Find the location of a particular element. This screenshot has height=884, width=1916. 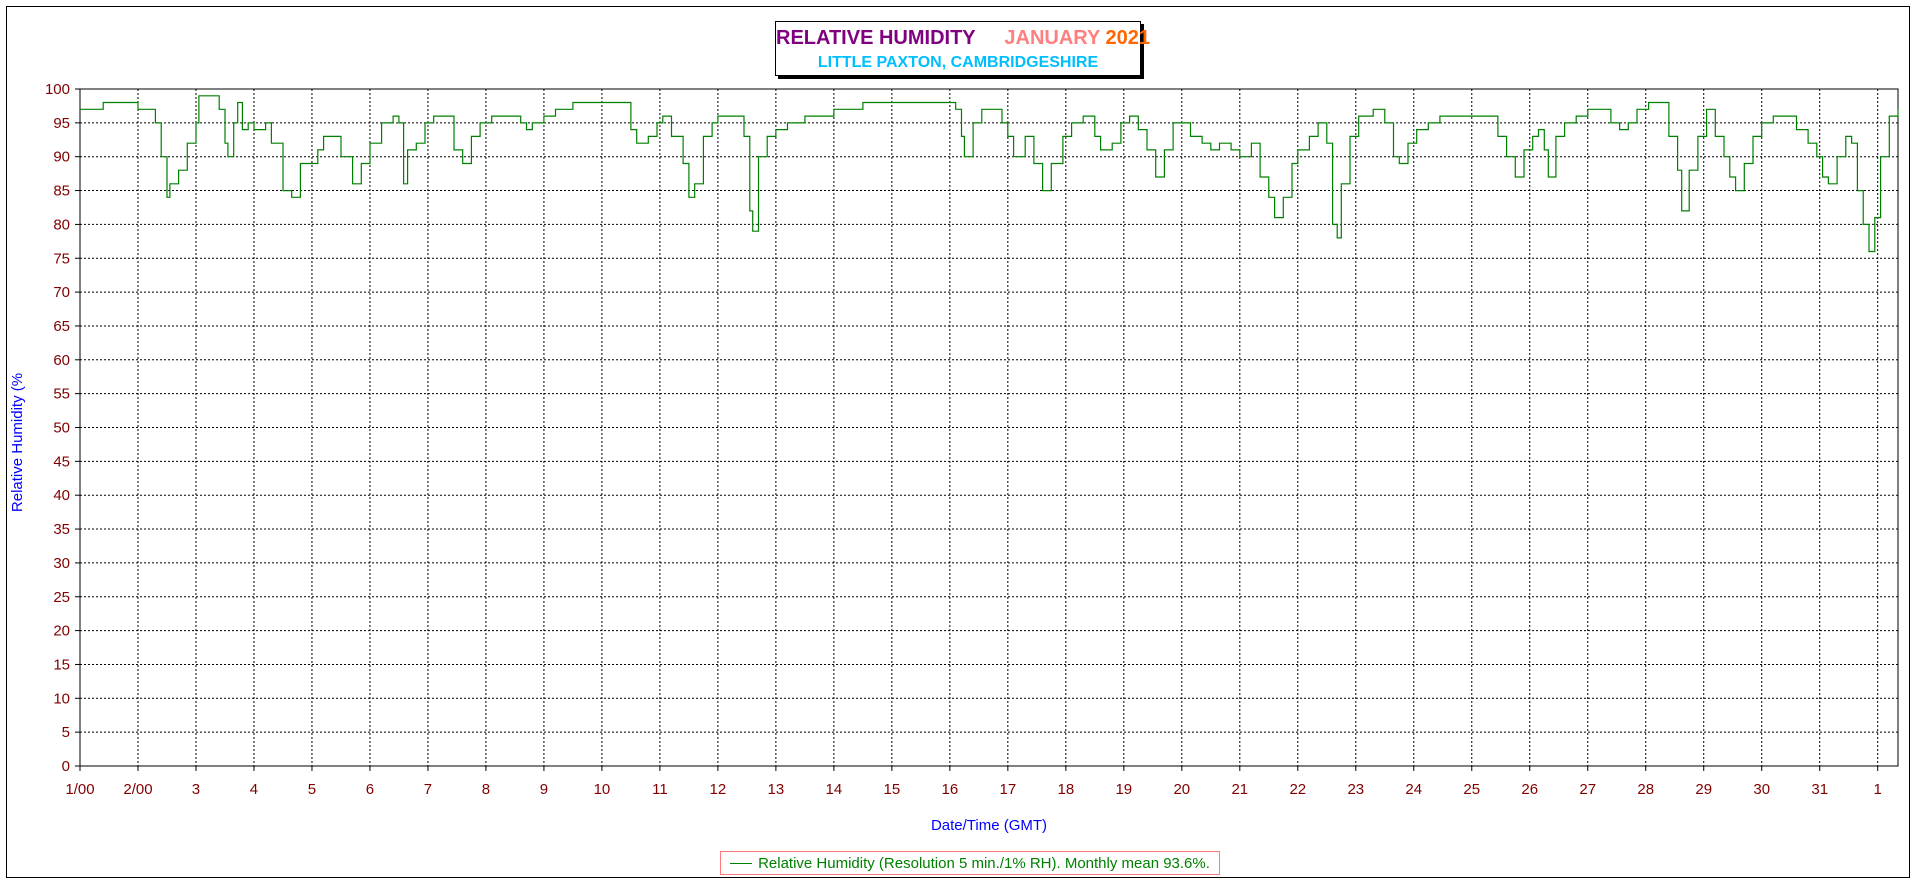

x-tick-label: 28 is located at coordinates (1645, 789).